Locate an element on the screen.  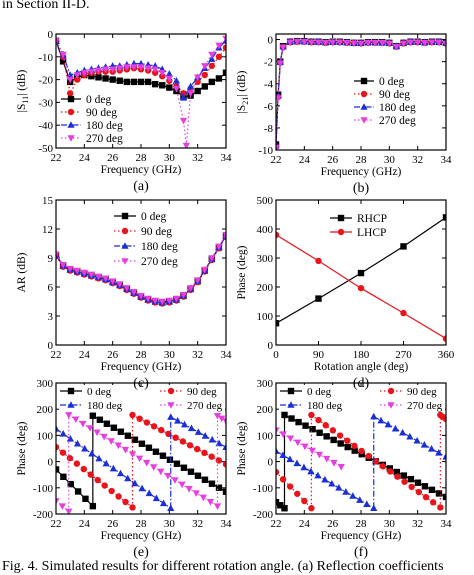
legend-label: 90 deg is located at coordinates (202, 392).